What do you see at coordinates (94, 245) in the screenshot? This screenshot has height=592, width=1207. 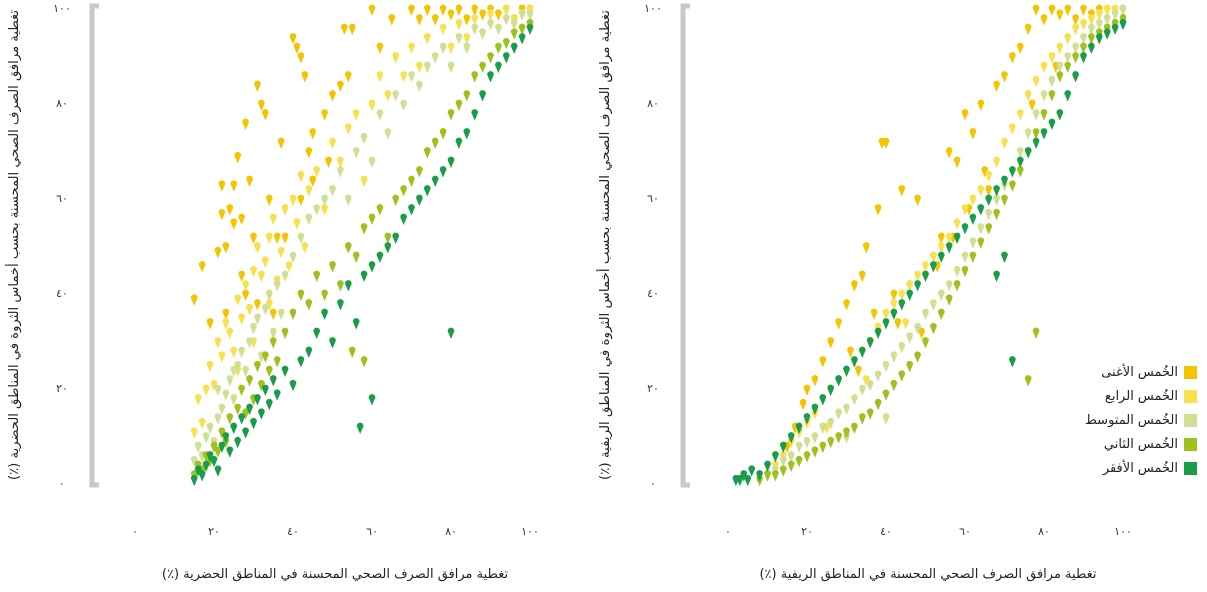 I see `y-axis-bracket` at bounding box center [94, 245].